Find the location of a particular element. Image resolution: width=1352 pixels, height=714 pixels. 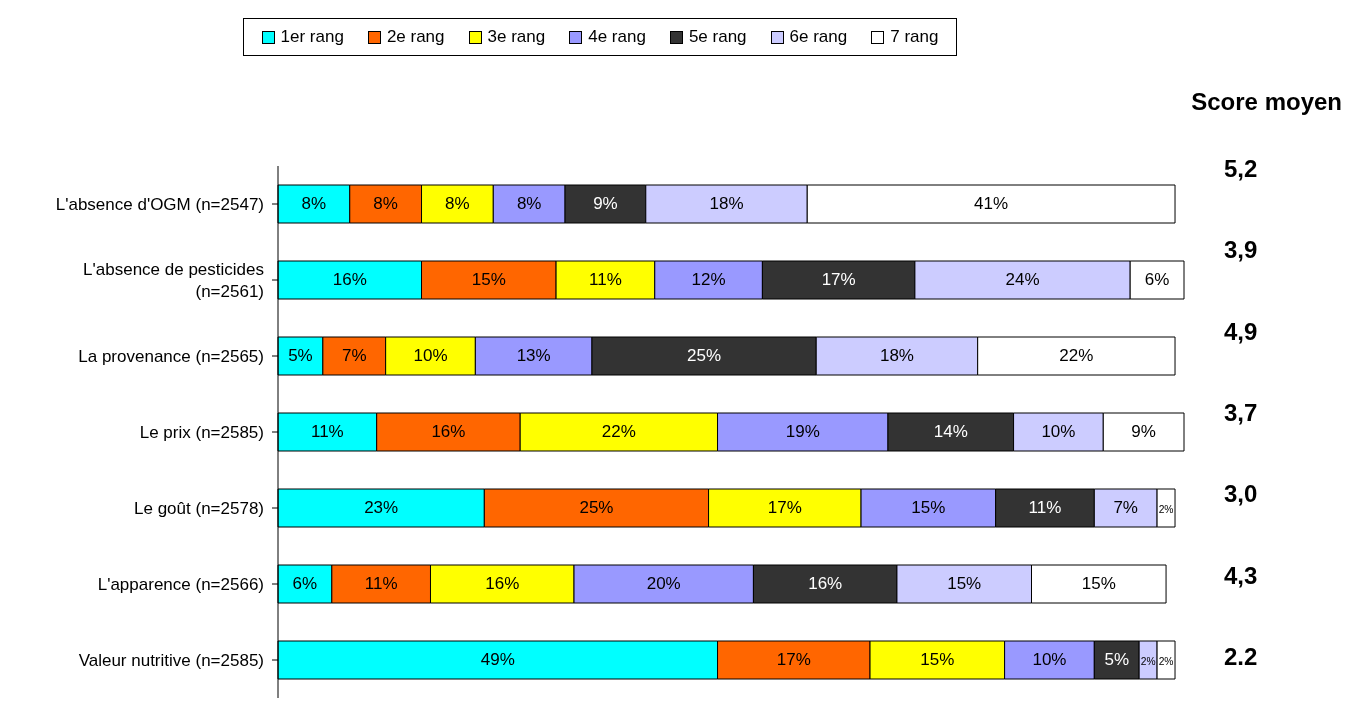

y-tick-label: L'absence de pesticides (n=2561) is located at coordinates (173, 280).